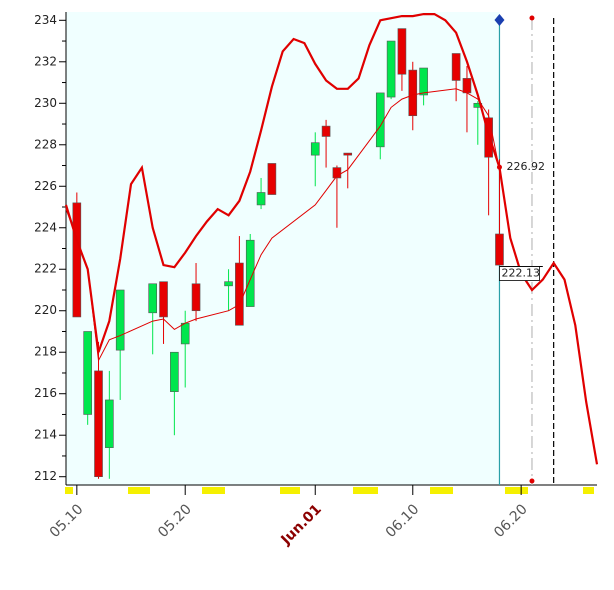 The height and width of the screenshot is (590, 614). I want to click on y-tick-label: 230, so click(45, 103).